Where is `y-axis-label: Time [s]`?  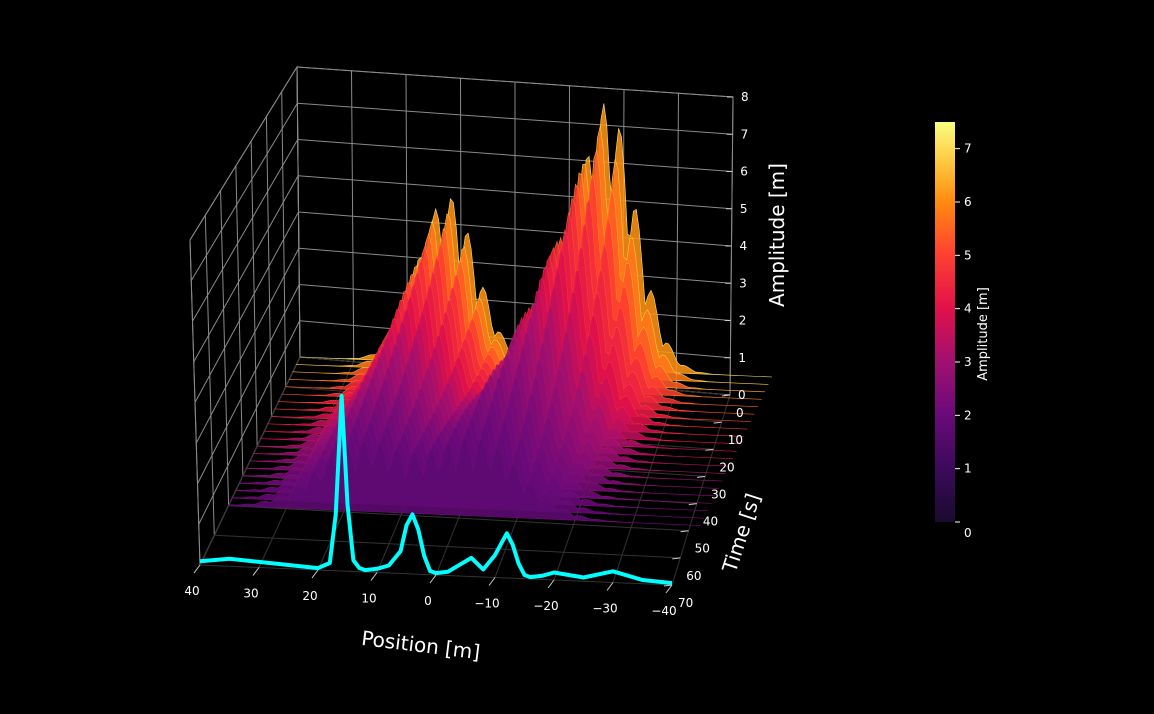
y-axis-label: Time [s] is located at coordinates (741, 533).